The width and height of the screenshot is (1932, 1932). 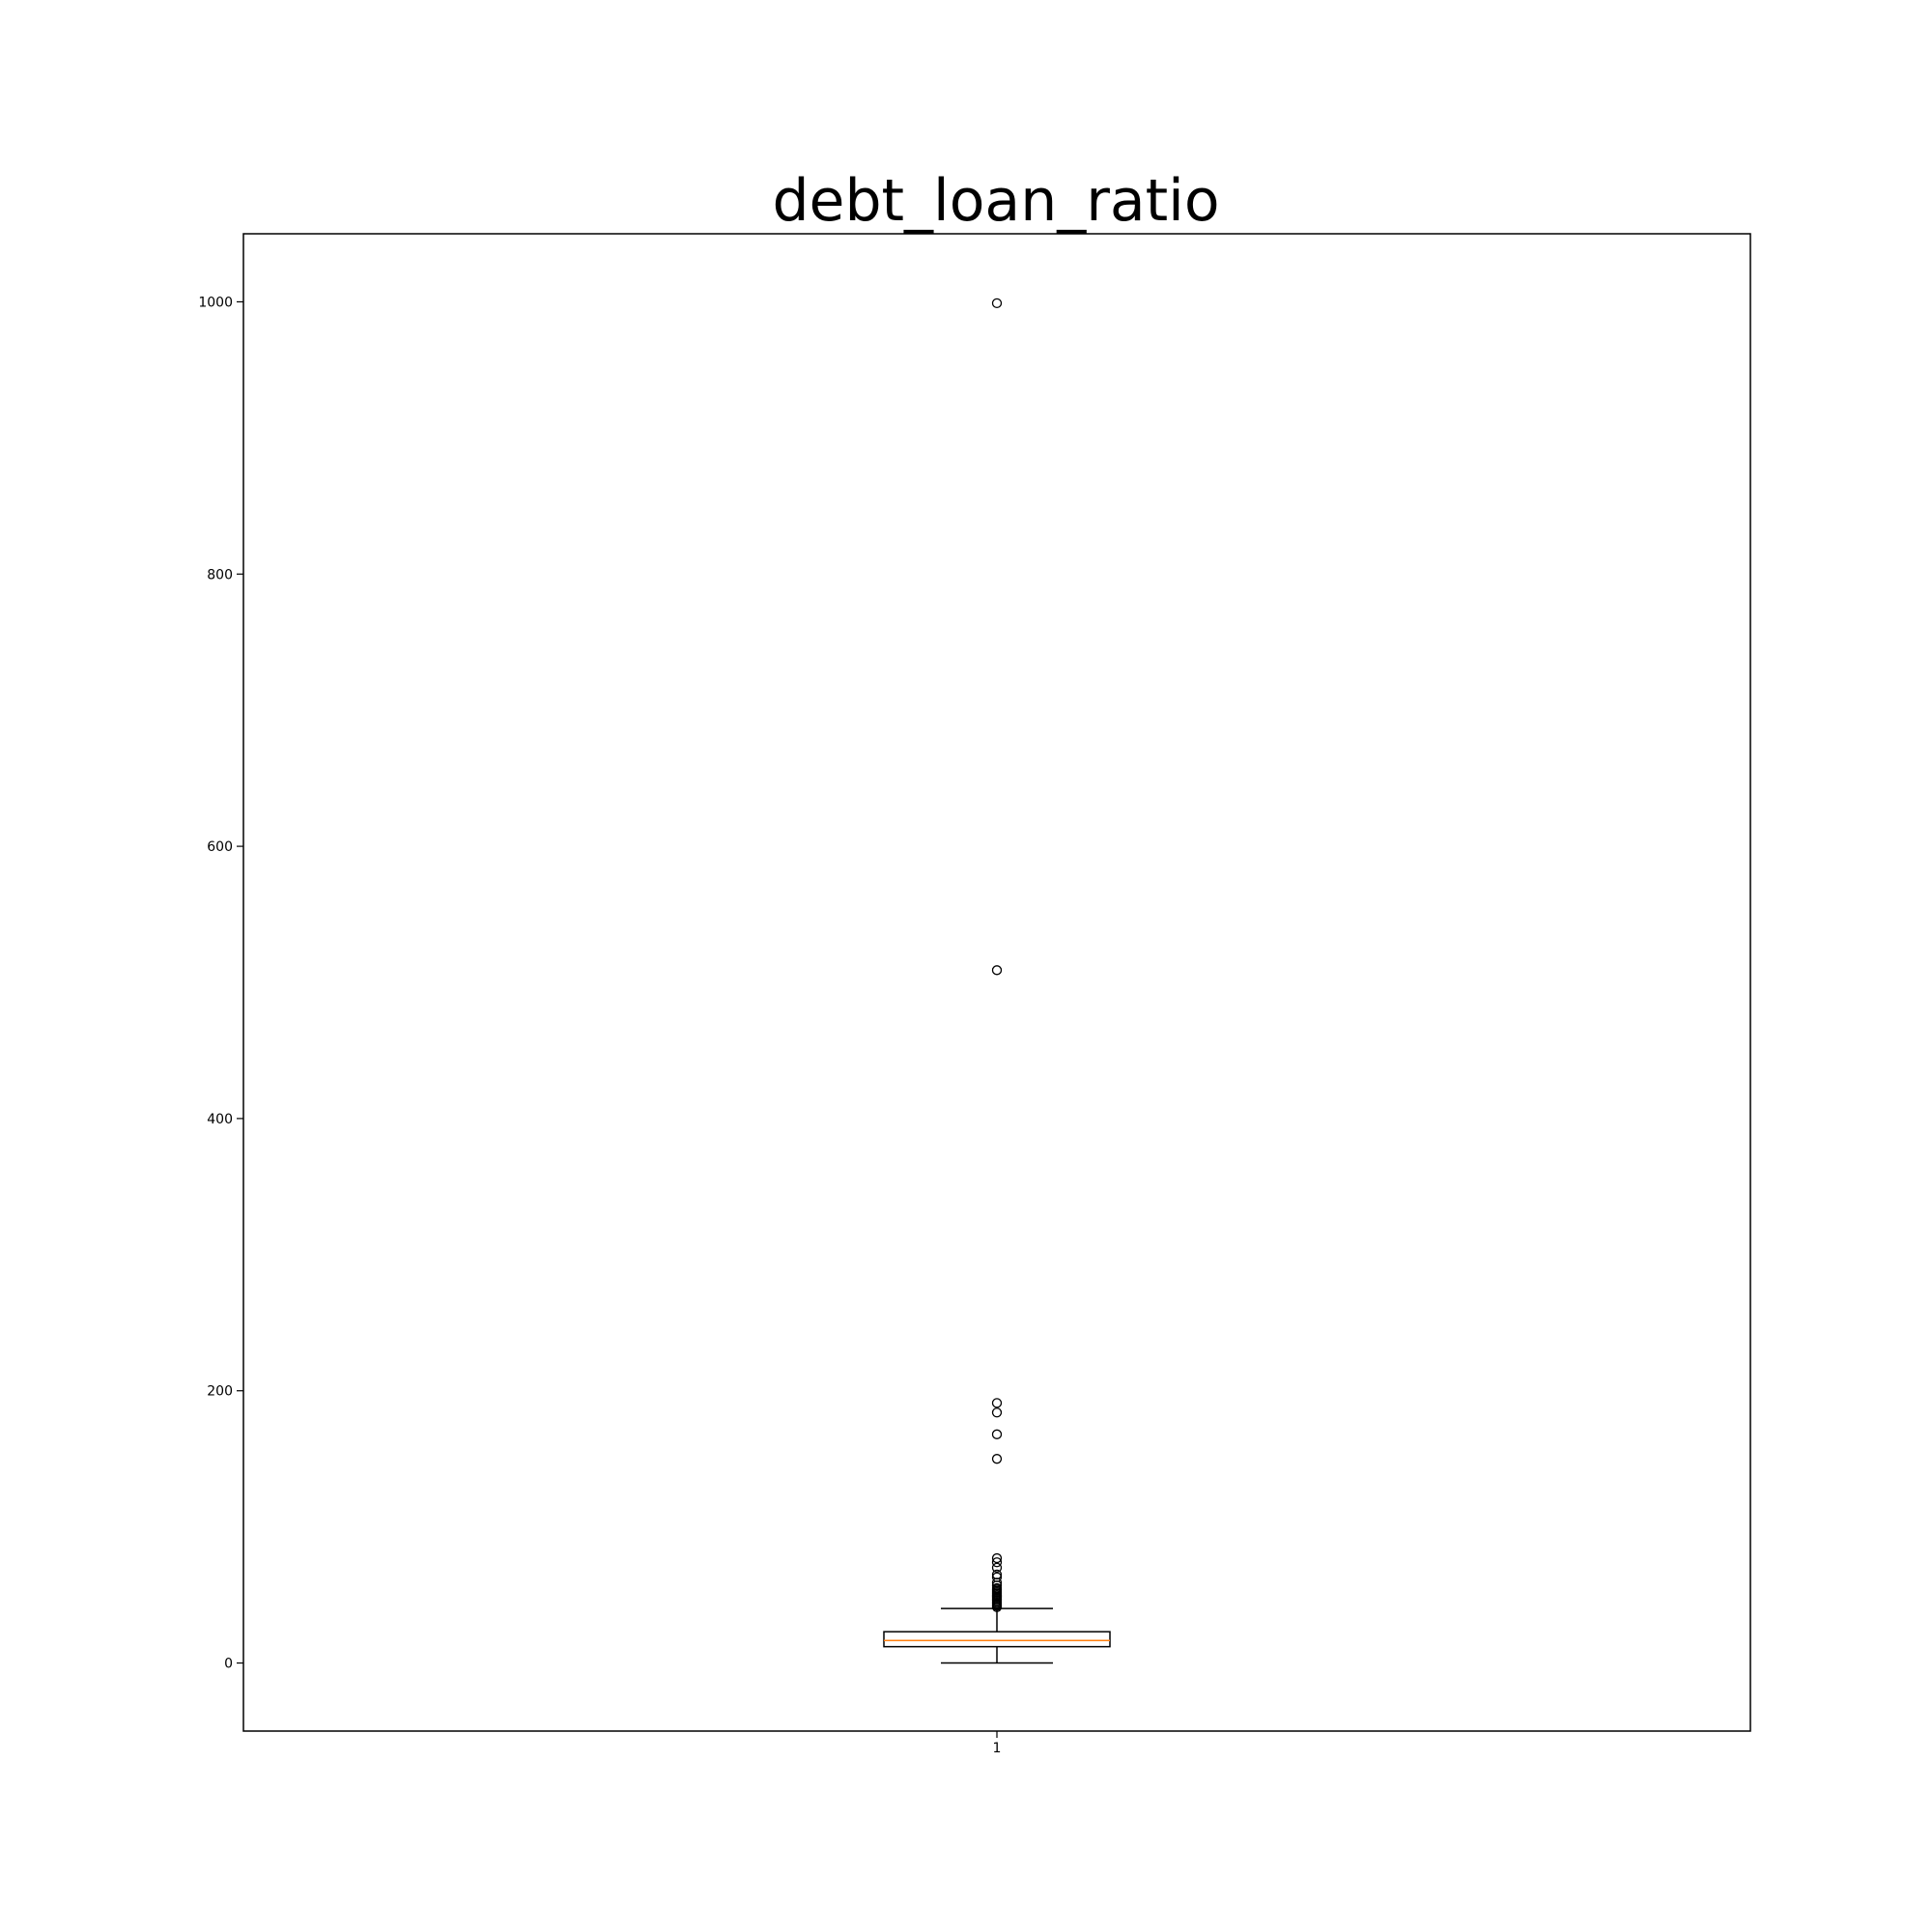 What do you see at coordinates (995, 201) in the screenshot?
I see `chart-title: debt_loan_ratio` at bounding box center [995, 201].